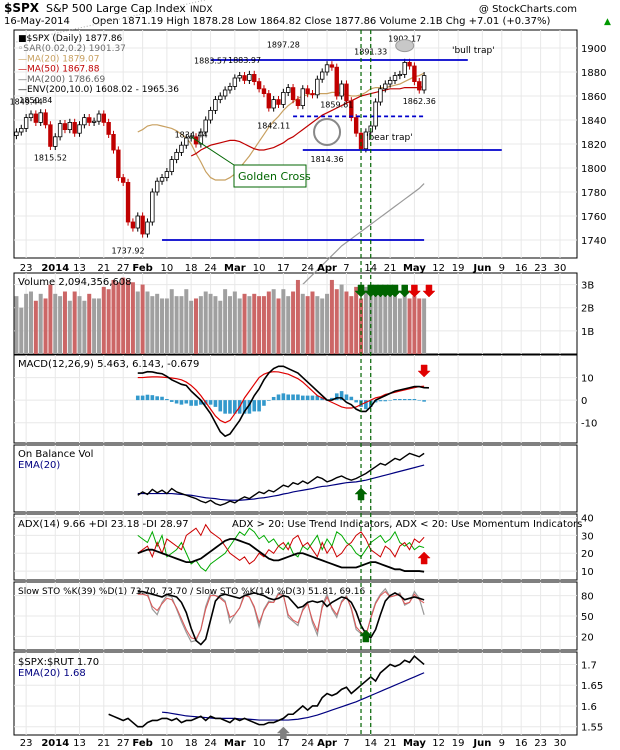 Image resolution: width=620 pixels, height=750 pixels. What do you see at coordinates (370, 268) in the screenshot?
I see `x-tick-label: 14` at bounding box center [370, 268].